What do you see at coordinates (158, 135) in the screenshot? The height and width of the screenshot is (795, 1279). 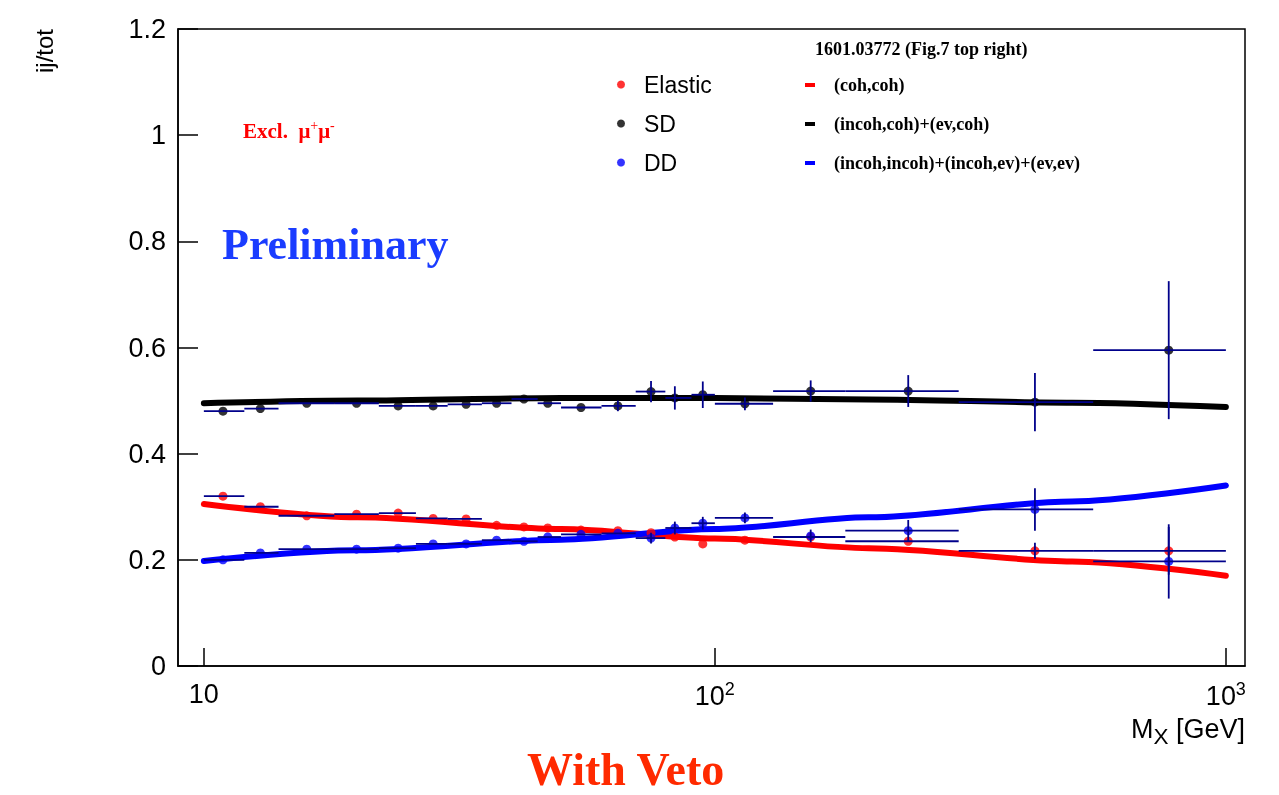 I see `y-tick-label: 1` at bounding box center [158, 135].